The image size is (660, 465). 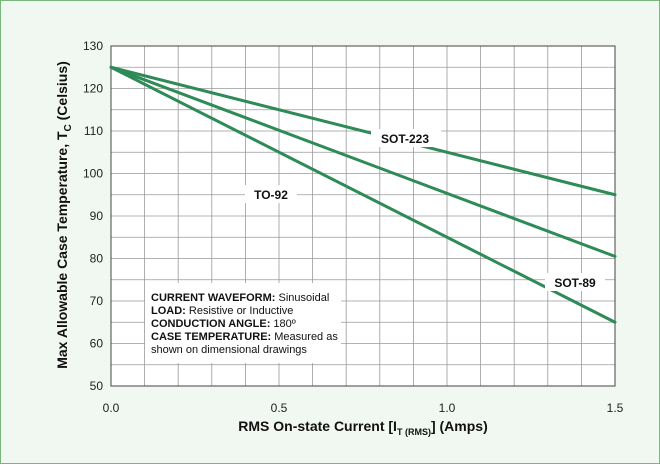 I want to click on series-label-sot223: SOT-223, so click(x=405, y=139).